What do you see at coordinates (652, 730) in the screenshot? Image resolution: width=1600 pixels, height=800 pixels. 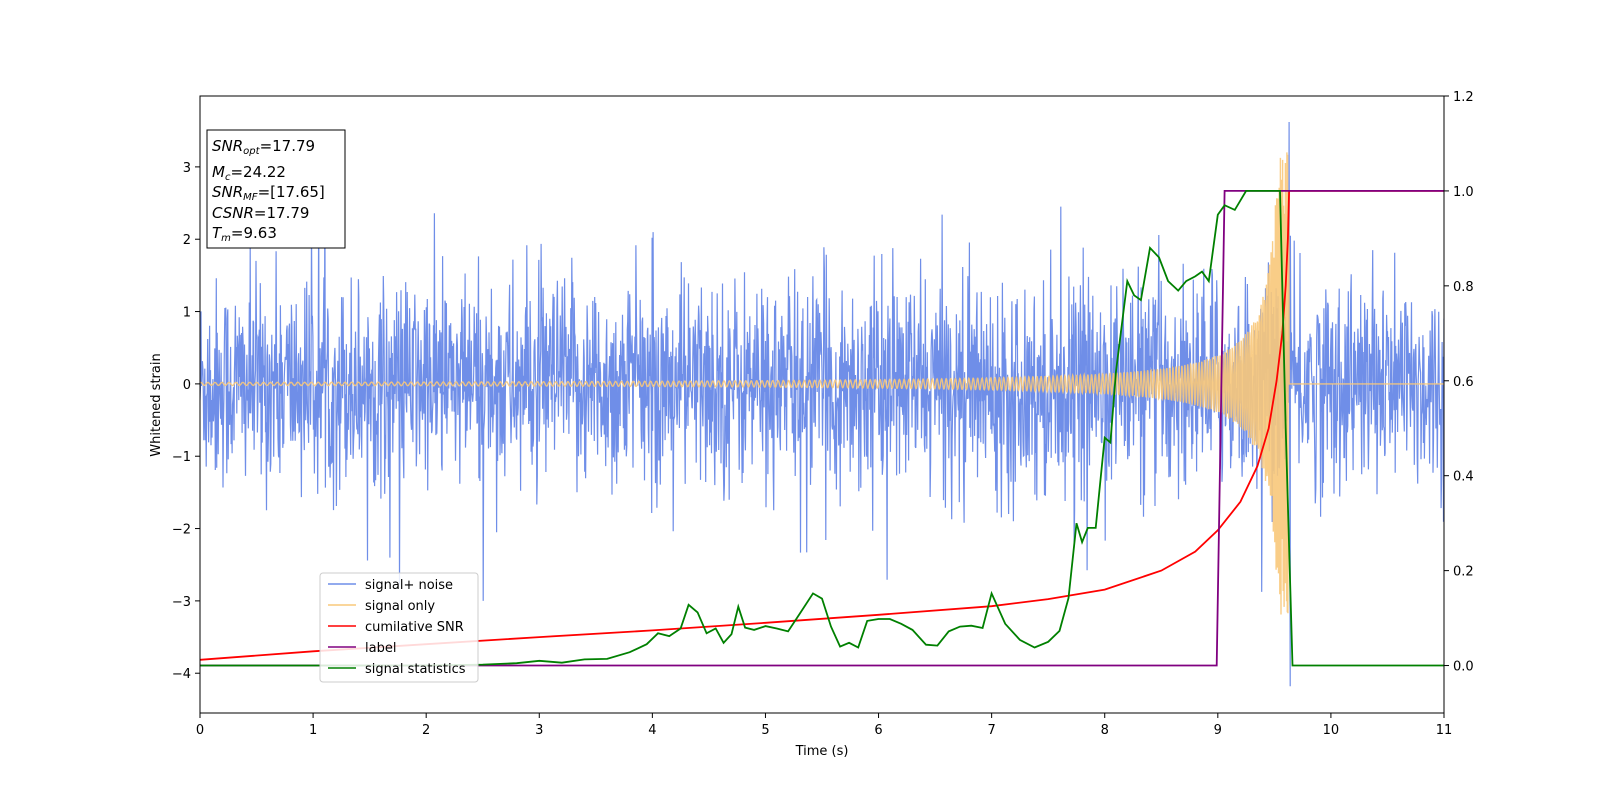 I see `x-tick-label: 4` at bounding box center [652, 730].